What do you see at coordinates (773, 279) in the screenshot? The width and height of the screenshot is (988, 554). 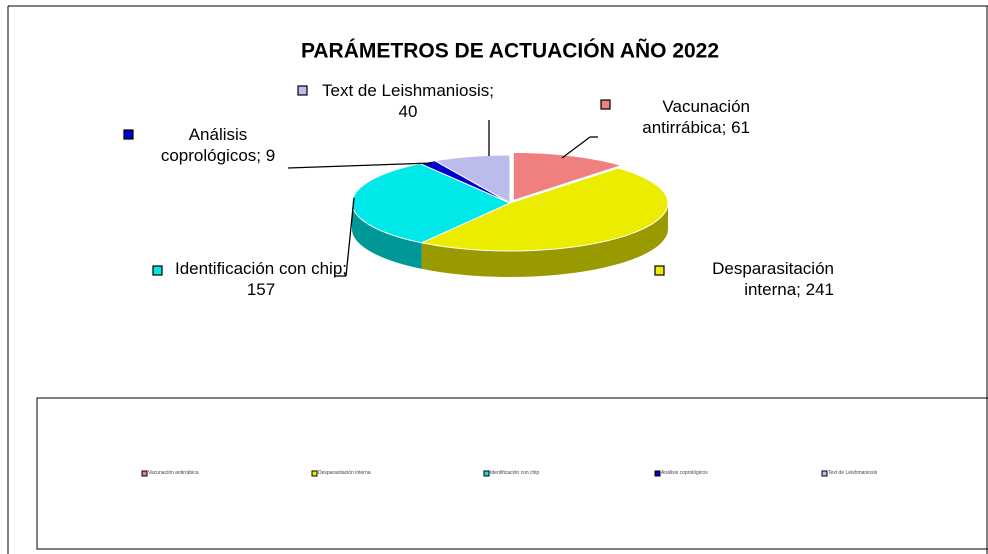 I see `data-label: Desparasitación interna; 241` at bounding box center [773, 279].